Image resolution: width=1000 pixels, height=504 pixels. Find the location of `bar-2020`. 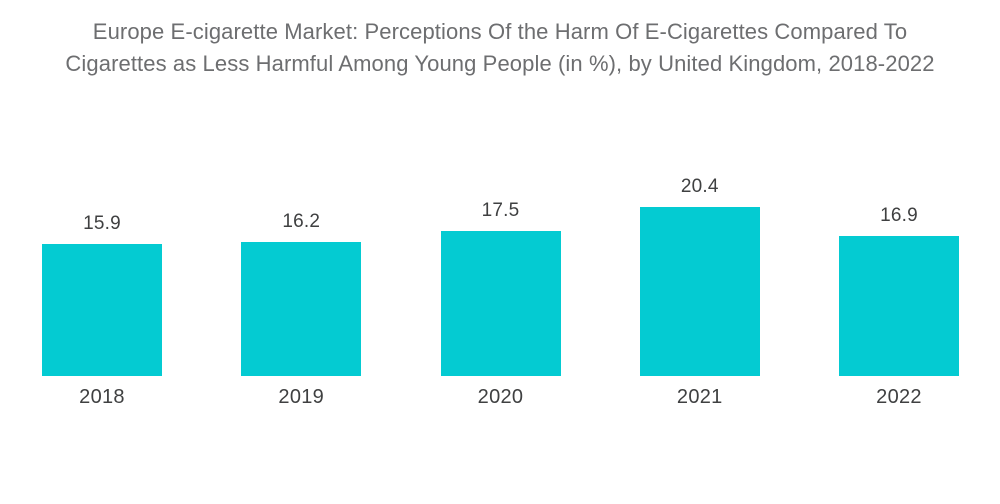

bar-2020 is located at coordinates (500, 303).